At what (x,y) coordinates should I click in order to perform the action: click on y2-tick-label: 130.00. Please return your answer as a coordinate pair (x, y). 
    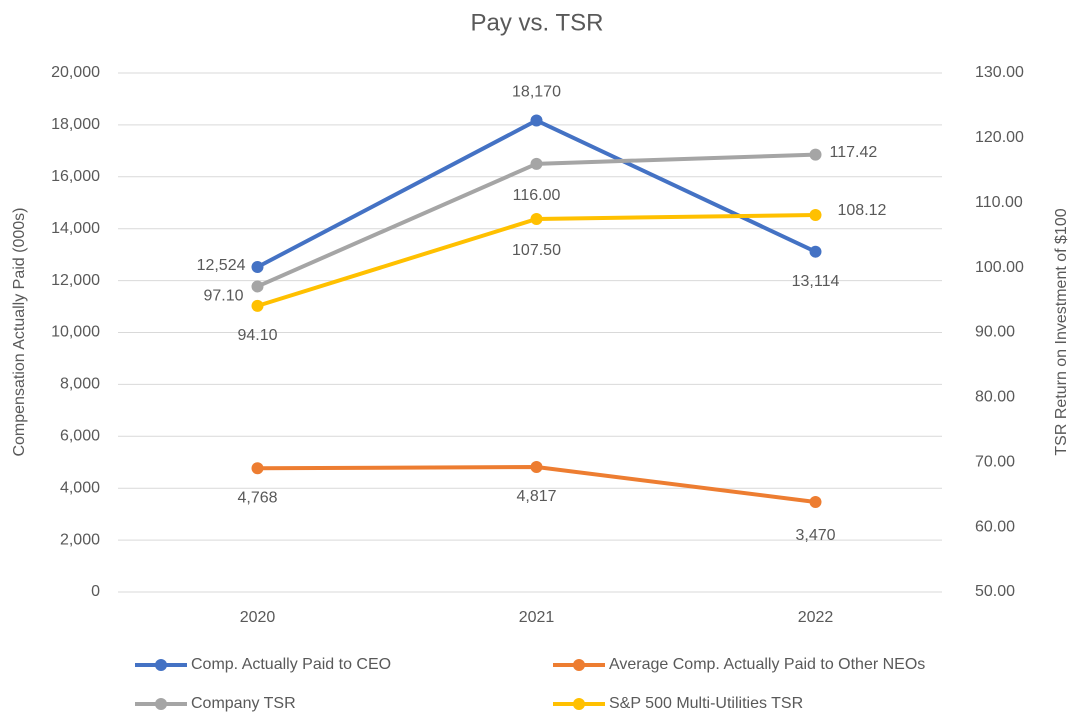
    Looking at the image, I should click on (999, 72).